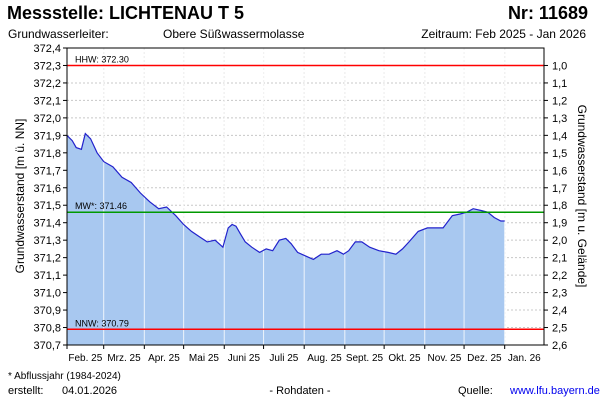 This screenshot has height=400, width=600. Describe the element at coordinates (164, 358) in the screenshot. I see `x-tick-label: Apr. 25` at that location.